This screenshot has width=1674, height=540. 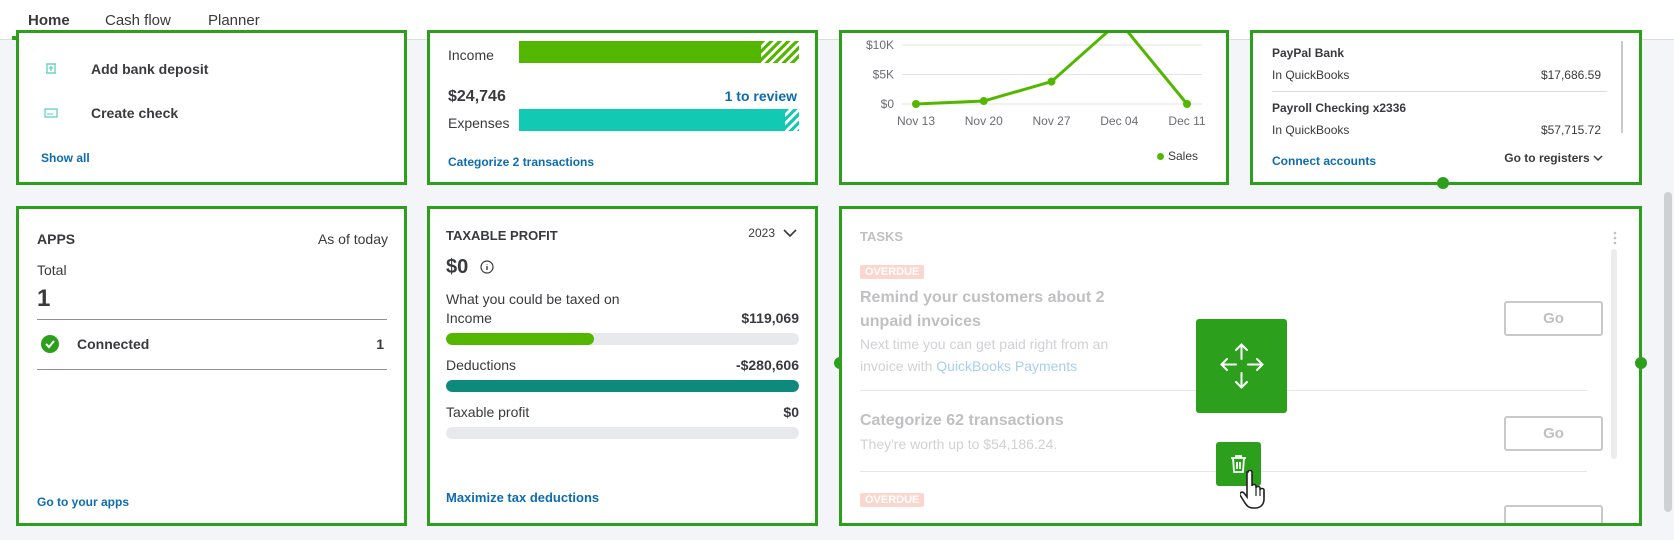 What do you see at coordinates (380, 344) in the screenshot?
I see `apps-connected-value: 1` at bounding box center [380, 344].